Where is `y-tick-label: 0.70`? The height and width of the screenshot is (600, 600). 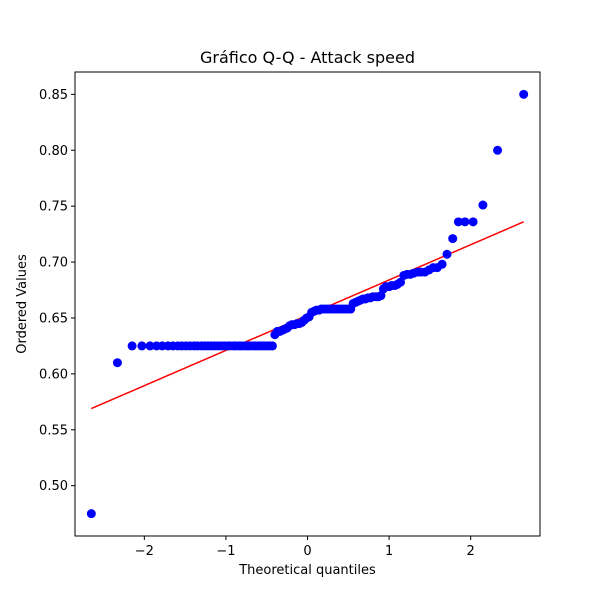 y-tick-label: 0.70 is located at coordinates (53, 263).